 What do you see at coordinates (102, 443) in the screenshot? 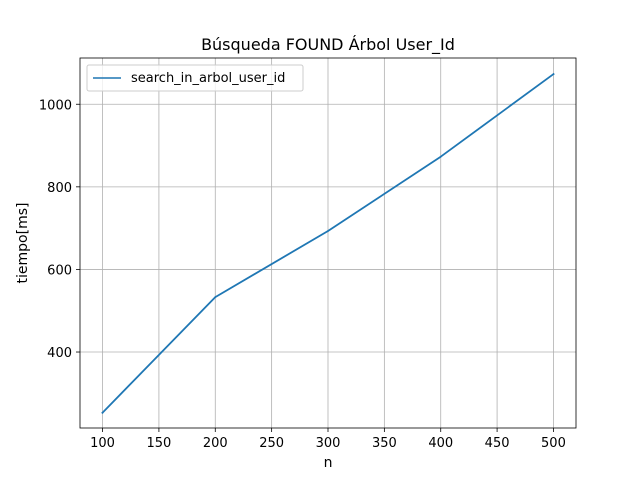
I see `x-tick-label: 100` at bounding box center [102, 443].